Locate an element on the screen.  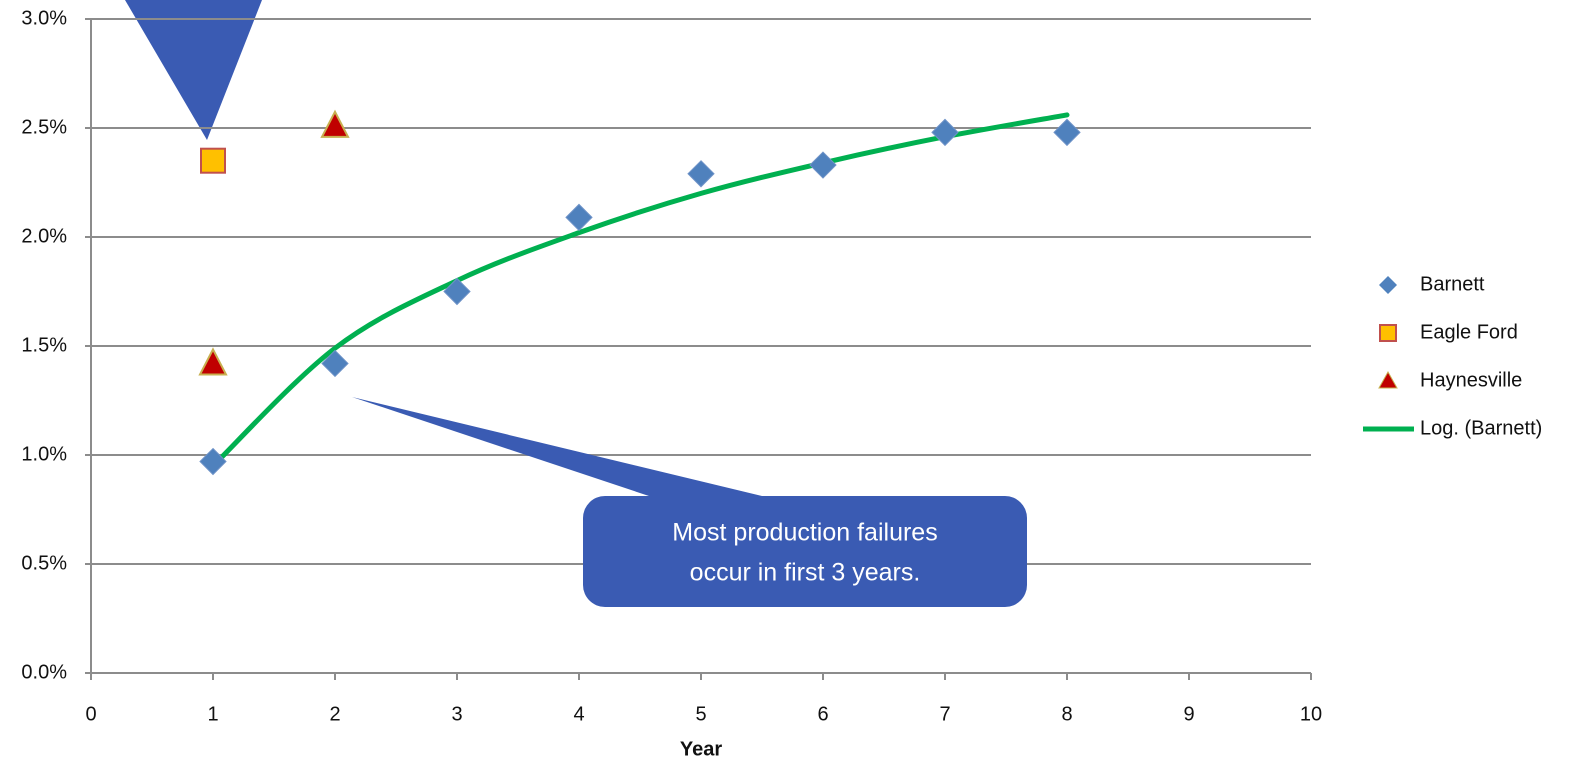
x-tick-label: 6 is located at coordinates (822, 714).